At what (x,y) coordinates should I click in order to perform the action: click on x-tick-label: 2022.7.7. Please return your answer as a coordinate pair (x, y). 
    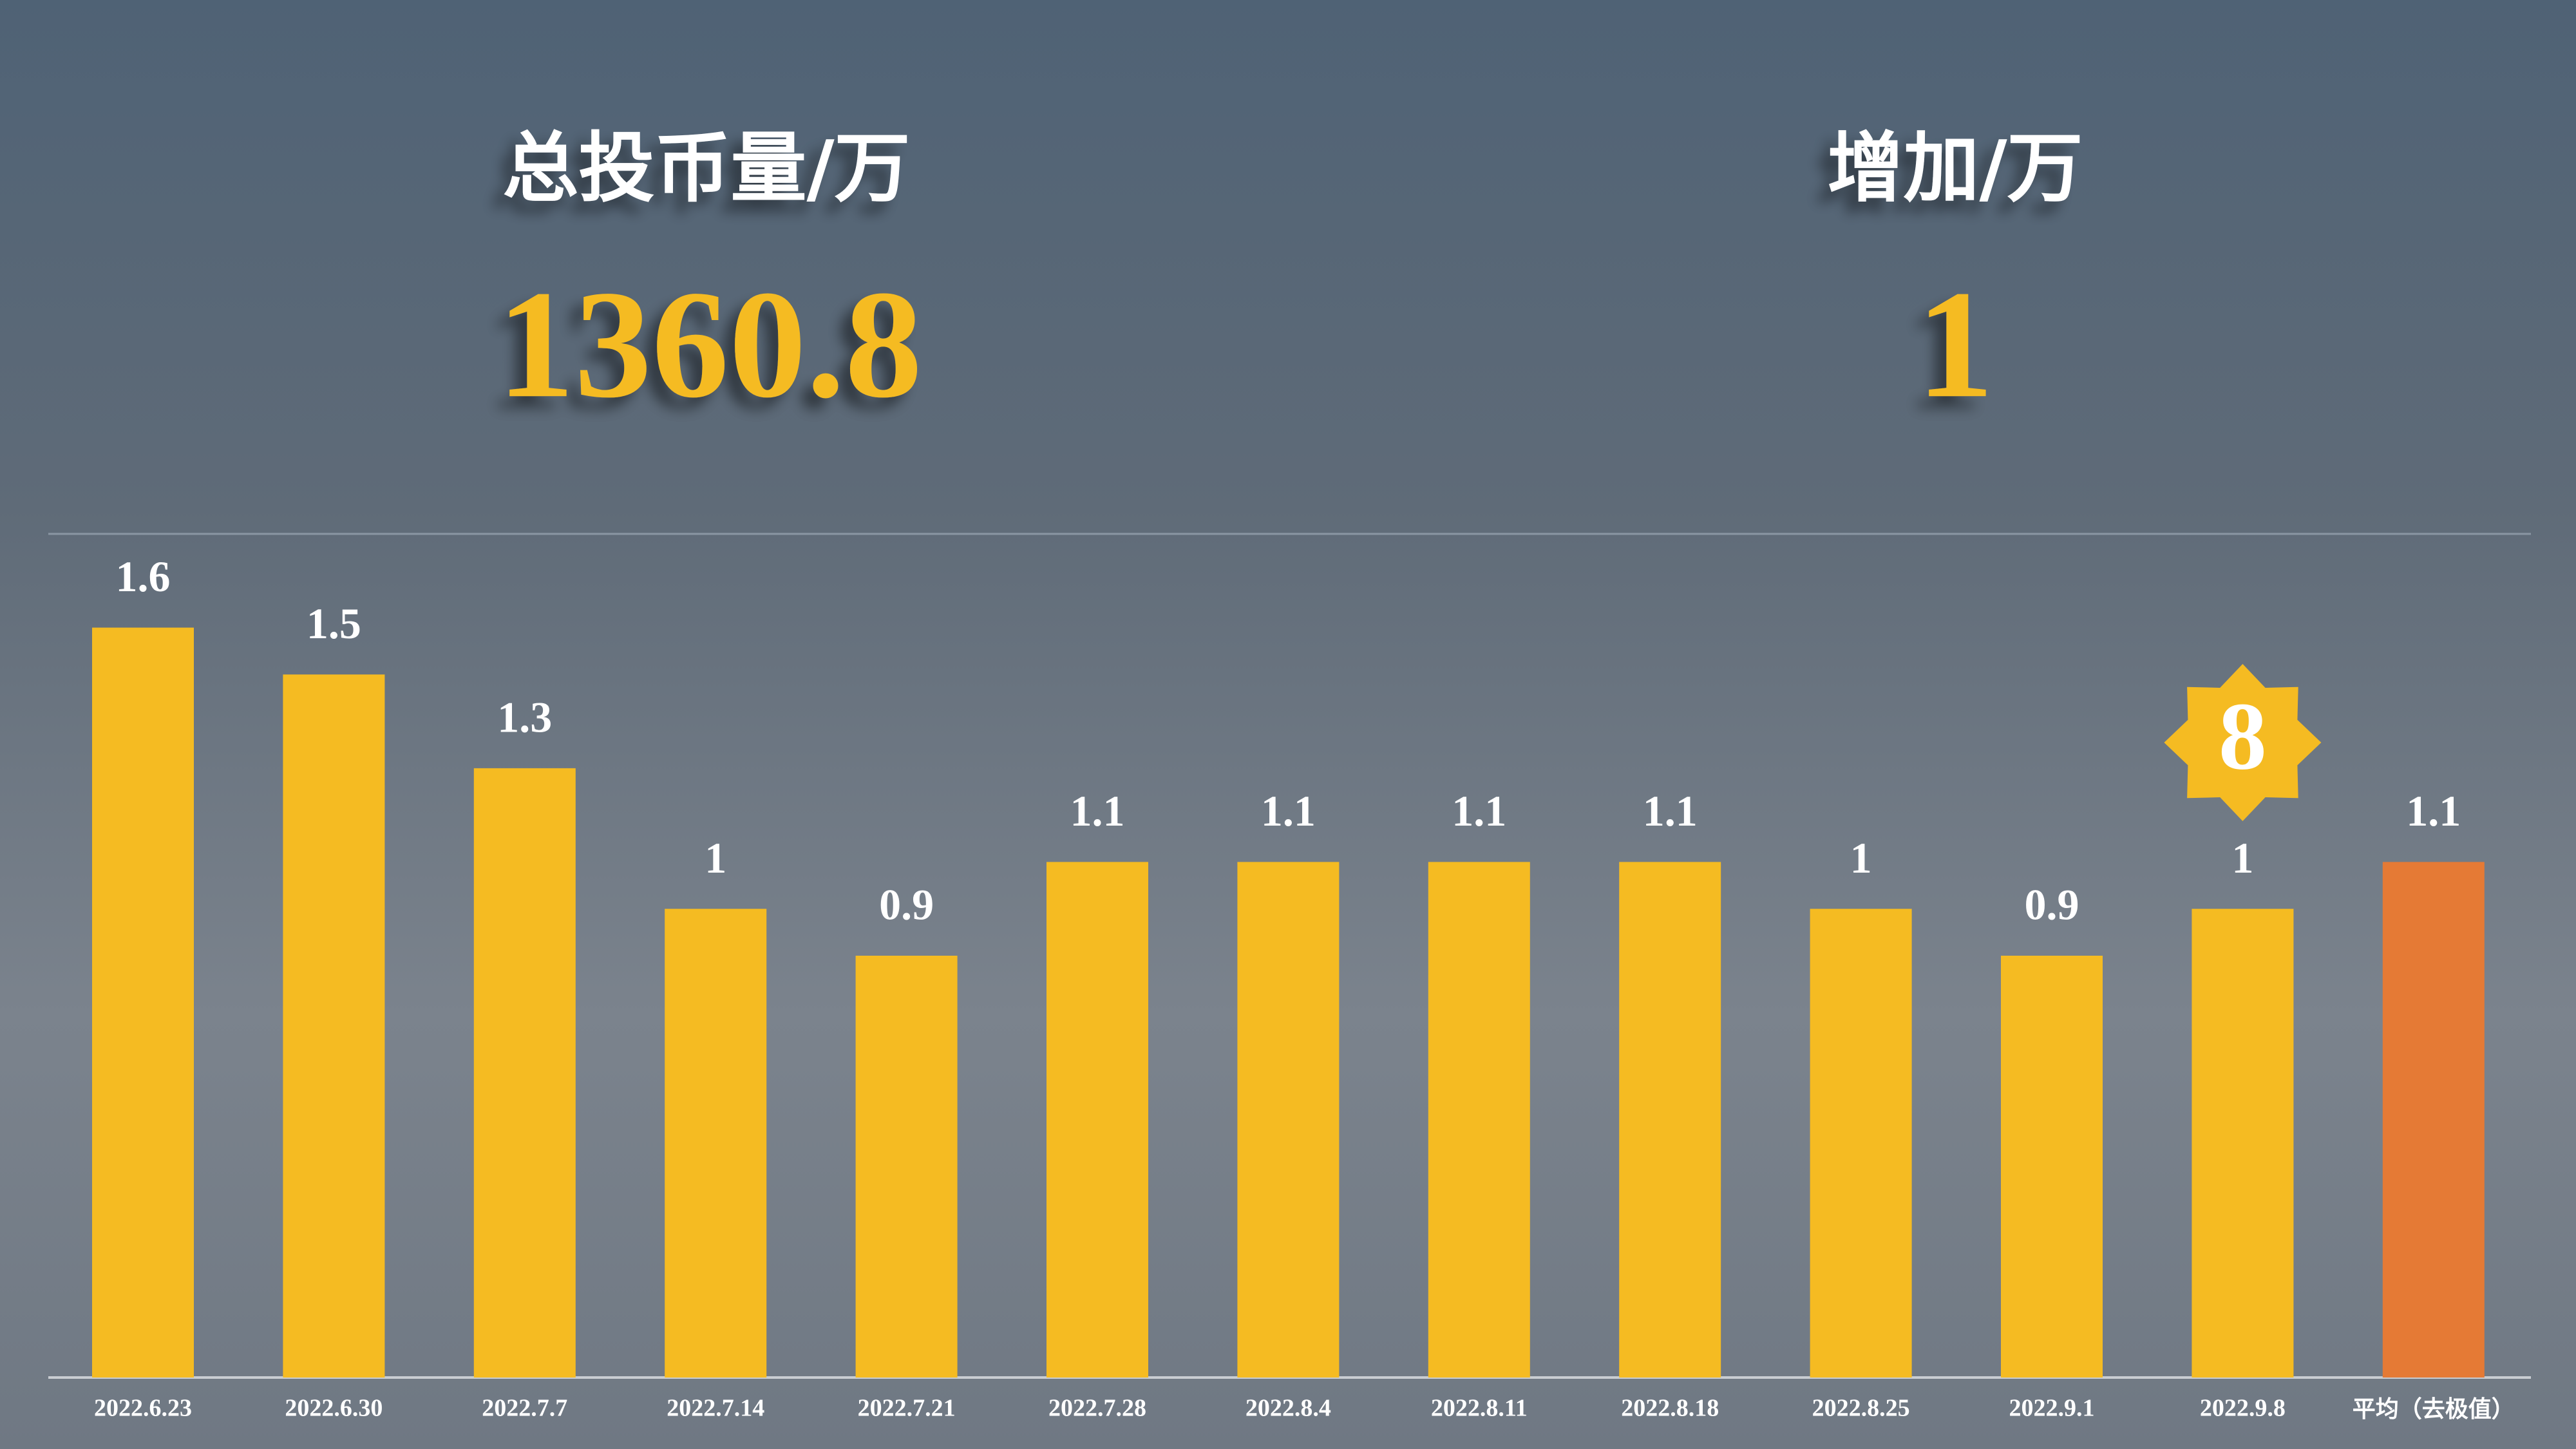
    Looking at the image, I should click on (524, 1409).